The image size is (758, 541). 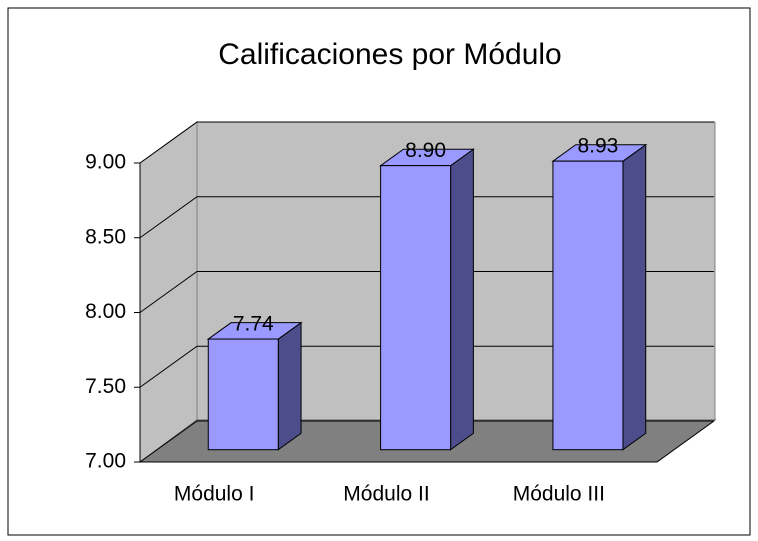 I want to click on y-tick-label: 8.50, so click(x=105, y=236).